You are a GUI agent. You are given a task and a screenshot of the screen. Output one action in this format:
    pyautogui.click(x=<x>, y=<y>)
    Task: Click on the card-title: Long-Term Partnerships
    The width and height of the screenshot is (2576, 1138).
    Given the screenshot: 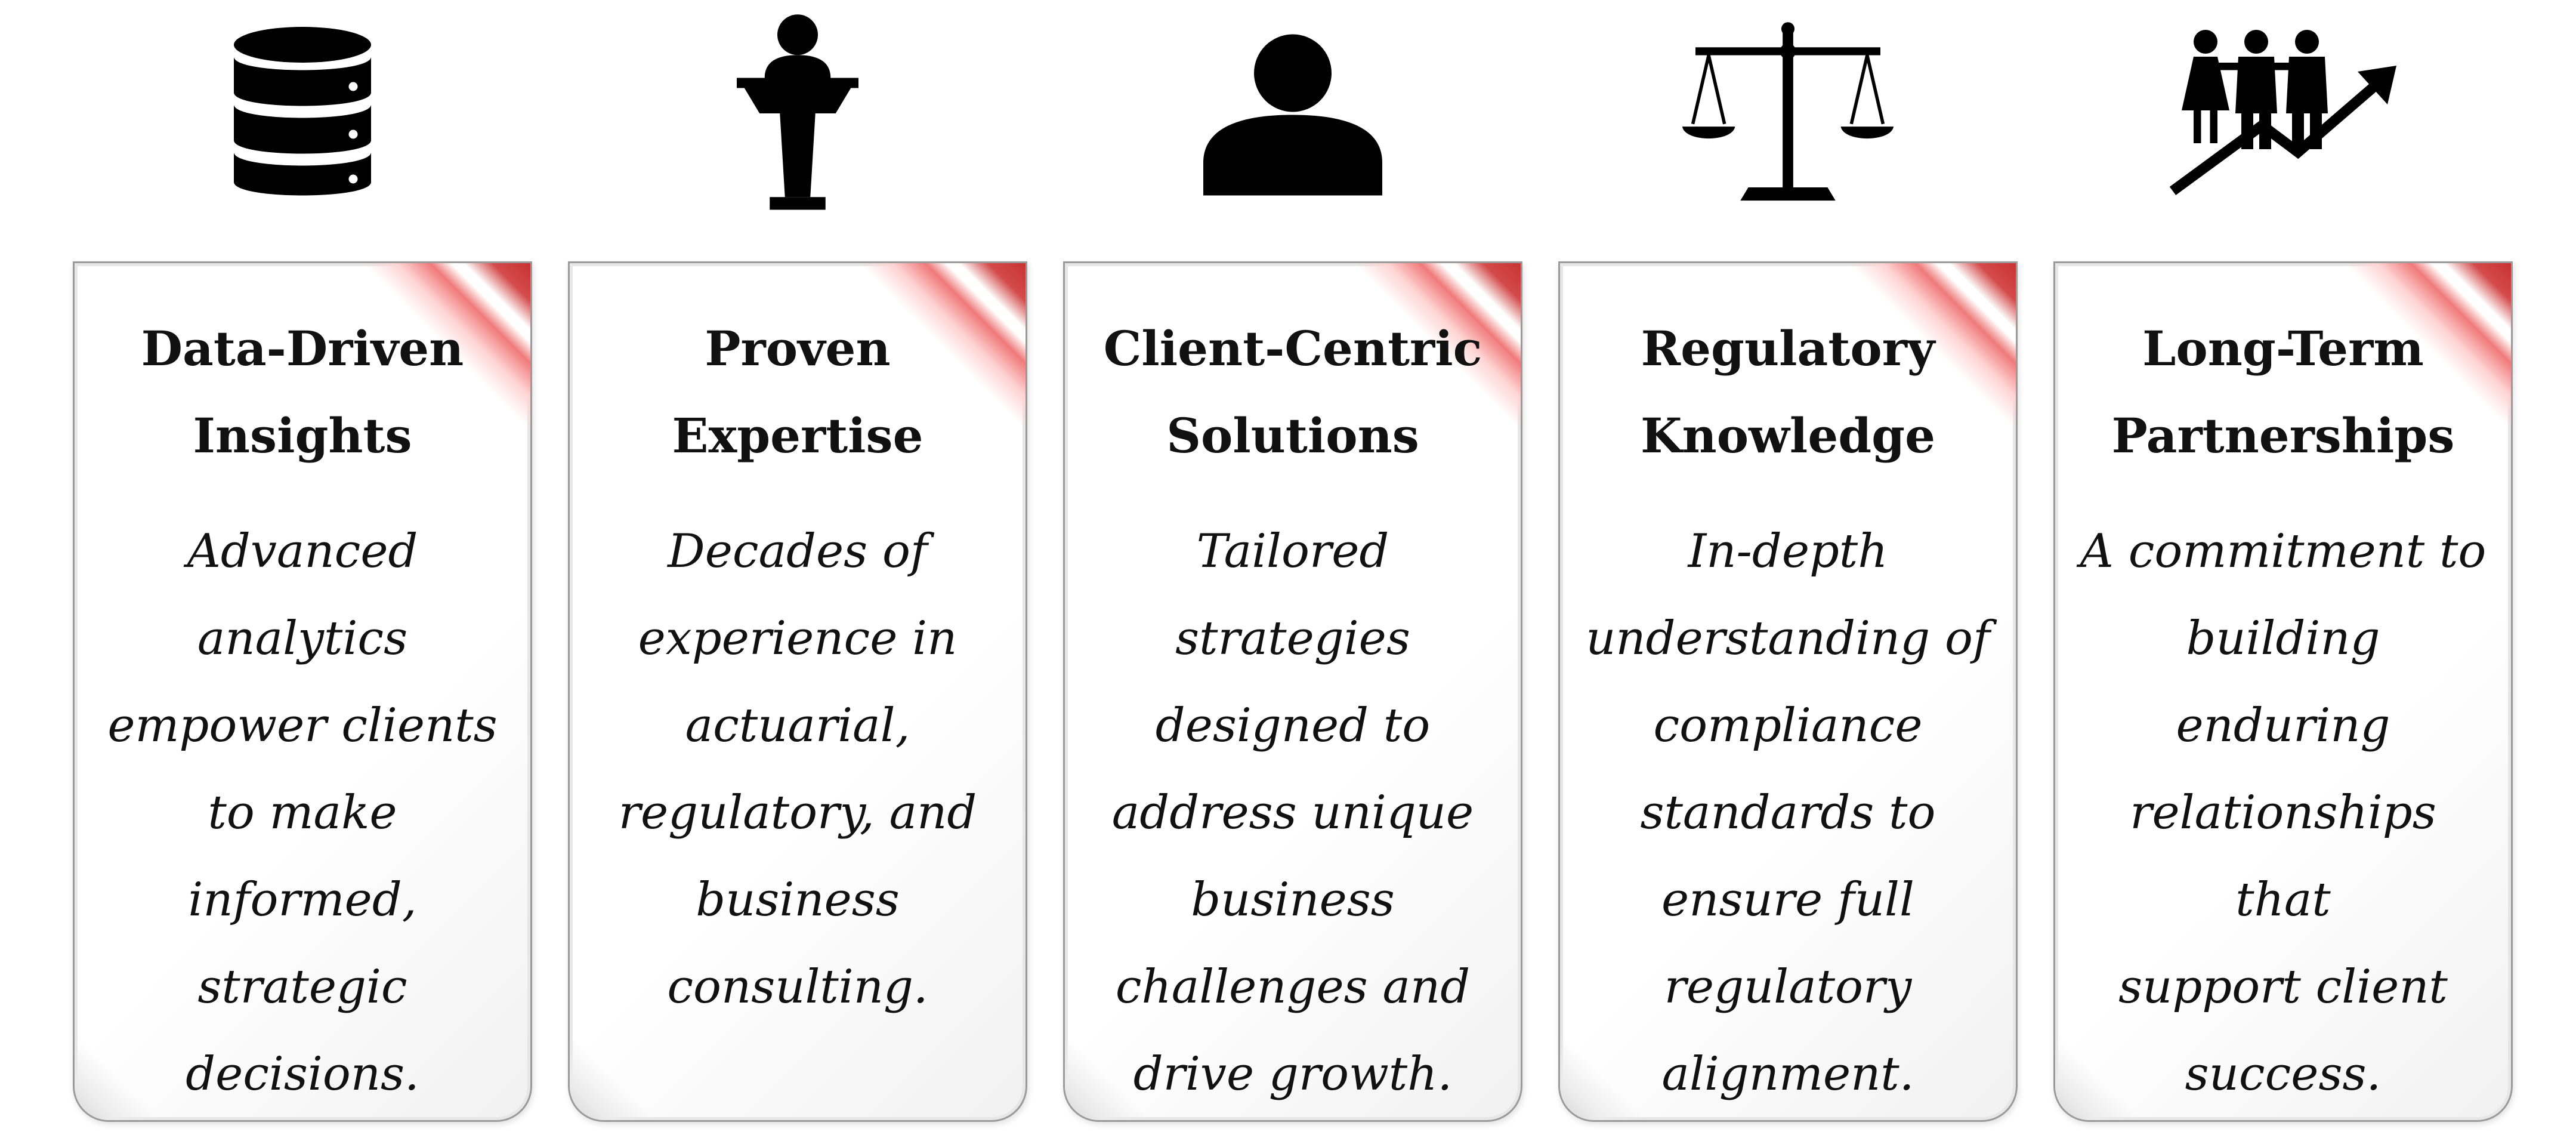 What is the action you would take?
    pyautogui.click(x=2283, y=392)
    